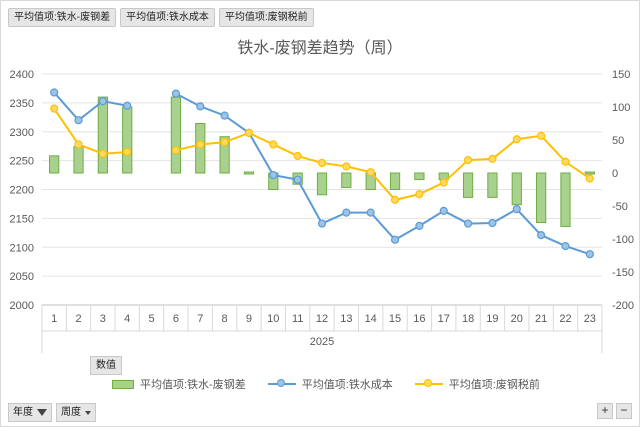 This screenshot has height=427, width=640. What do you see at coordinates (78, 319) in the screenshot?
I see `x-tick-label: 2` at bounding box center [78, 319].